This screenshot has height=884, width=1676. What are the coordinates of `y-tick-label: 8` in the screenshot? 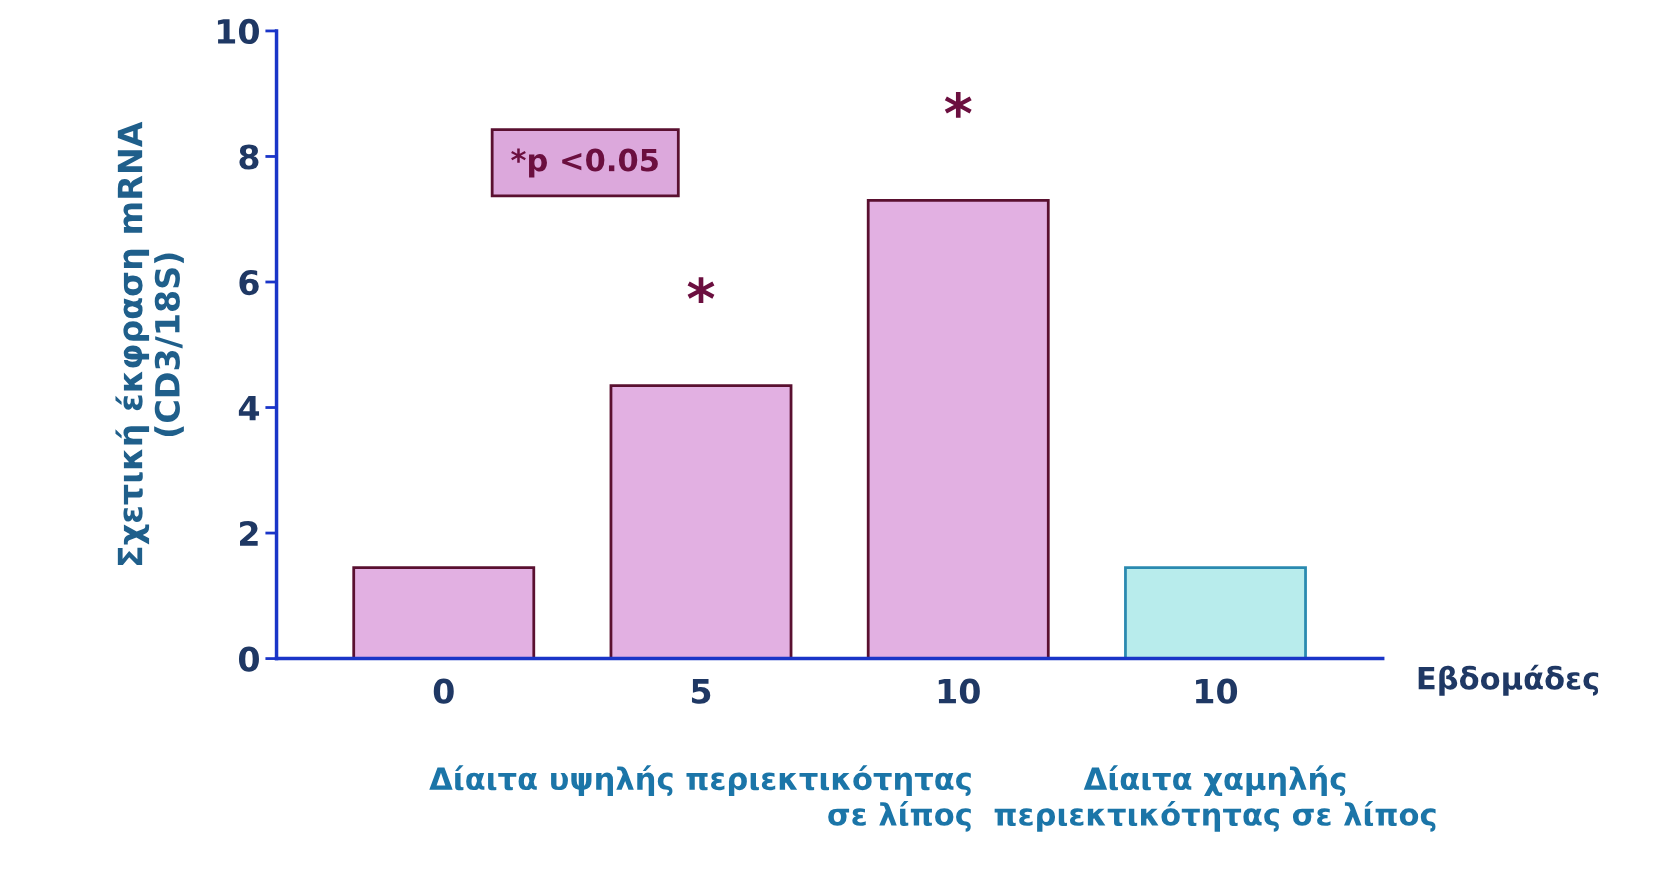 It's located at (249, 157).